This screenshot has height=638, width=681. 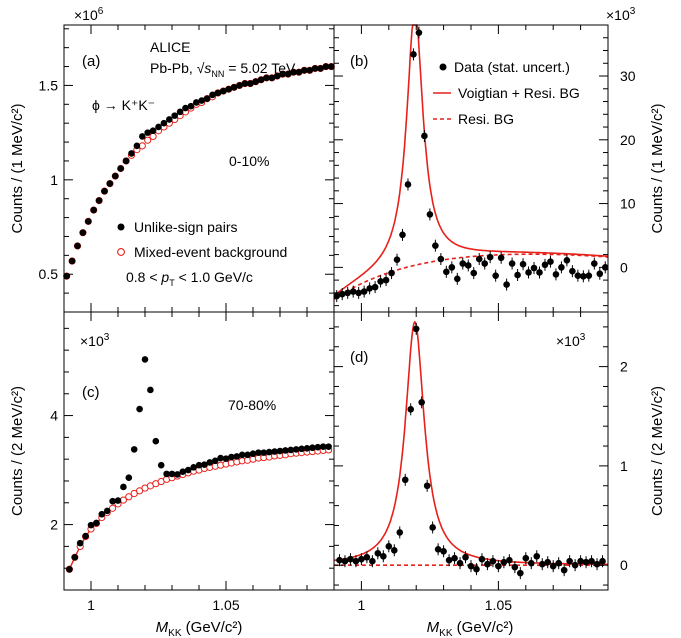 What do you see at coordinates (170, 47) in the screenshot?
I see `experiment-label: ALICE` at bounding box center [170, 47].